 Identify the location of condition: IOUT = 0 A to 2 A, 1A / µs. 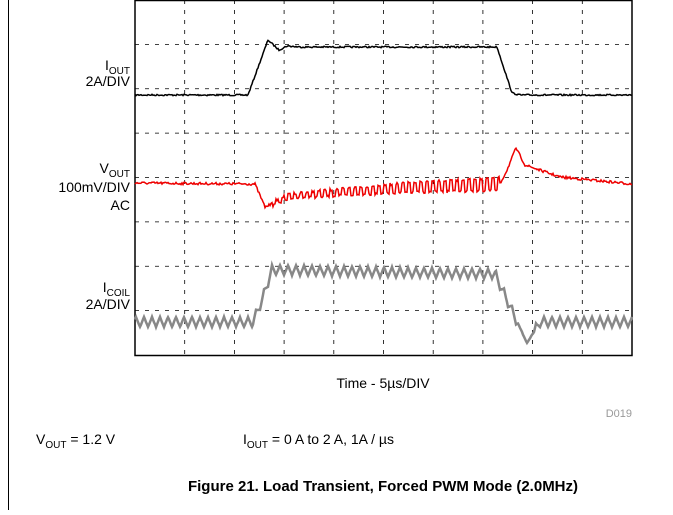
(318, 441).